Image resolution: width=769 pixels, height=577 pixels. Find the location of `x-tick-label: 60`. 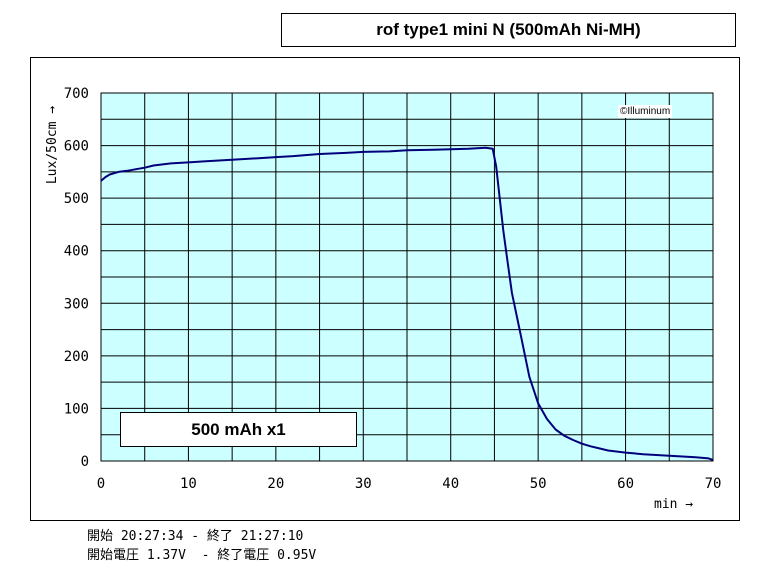

x-tick-label: 60 is located at coordinates (625, 484).